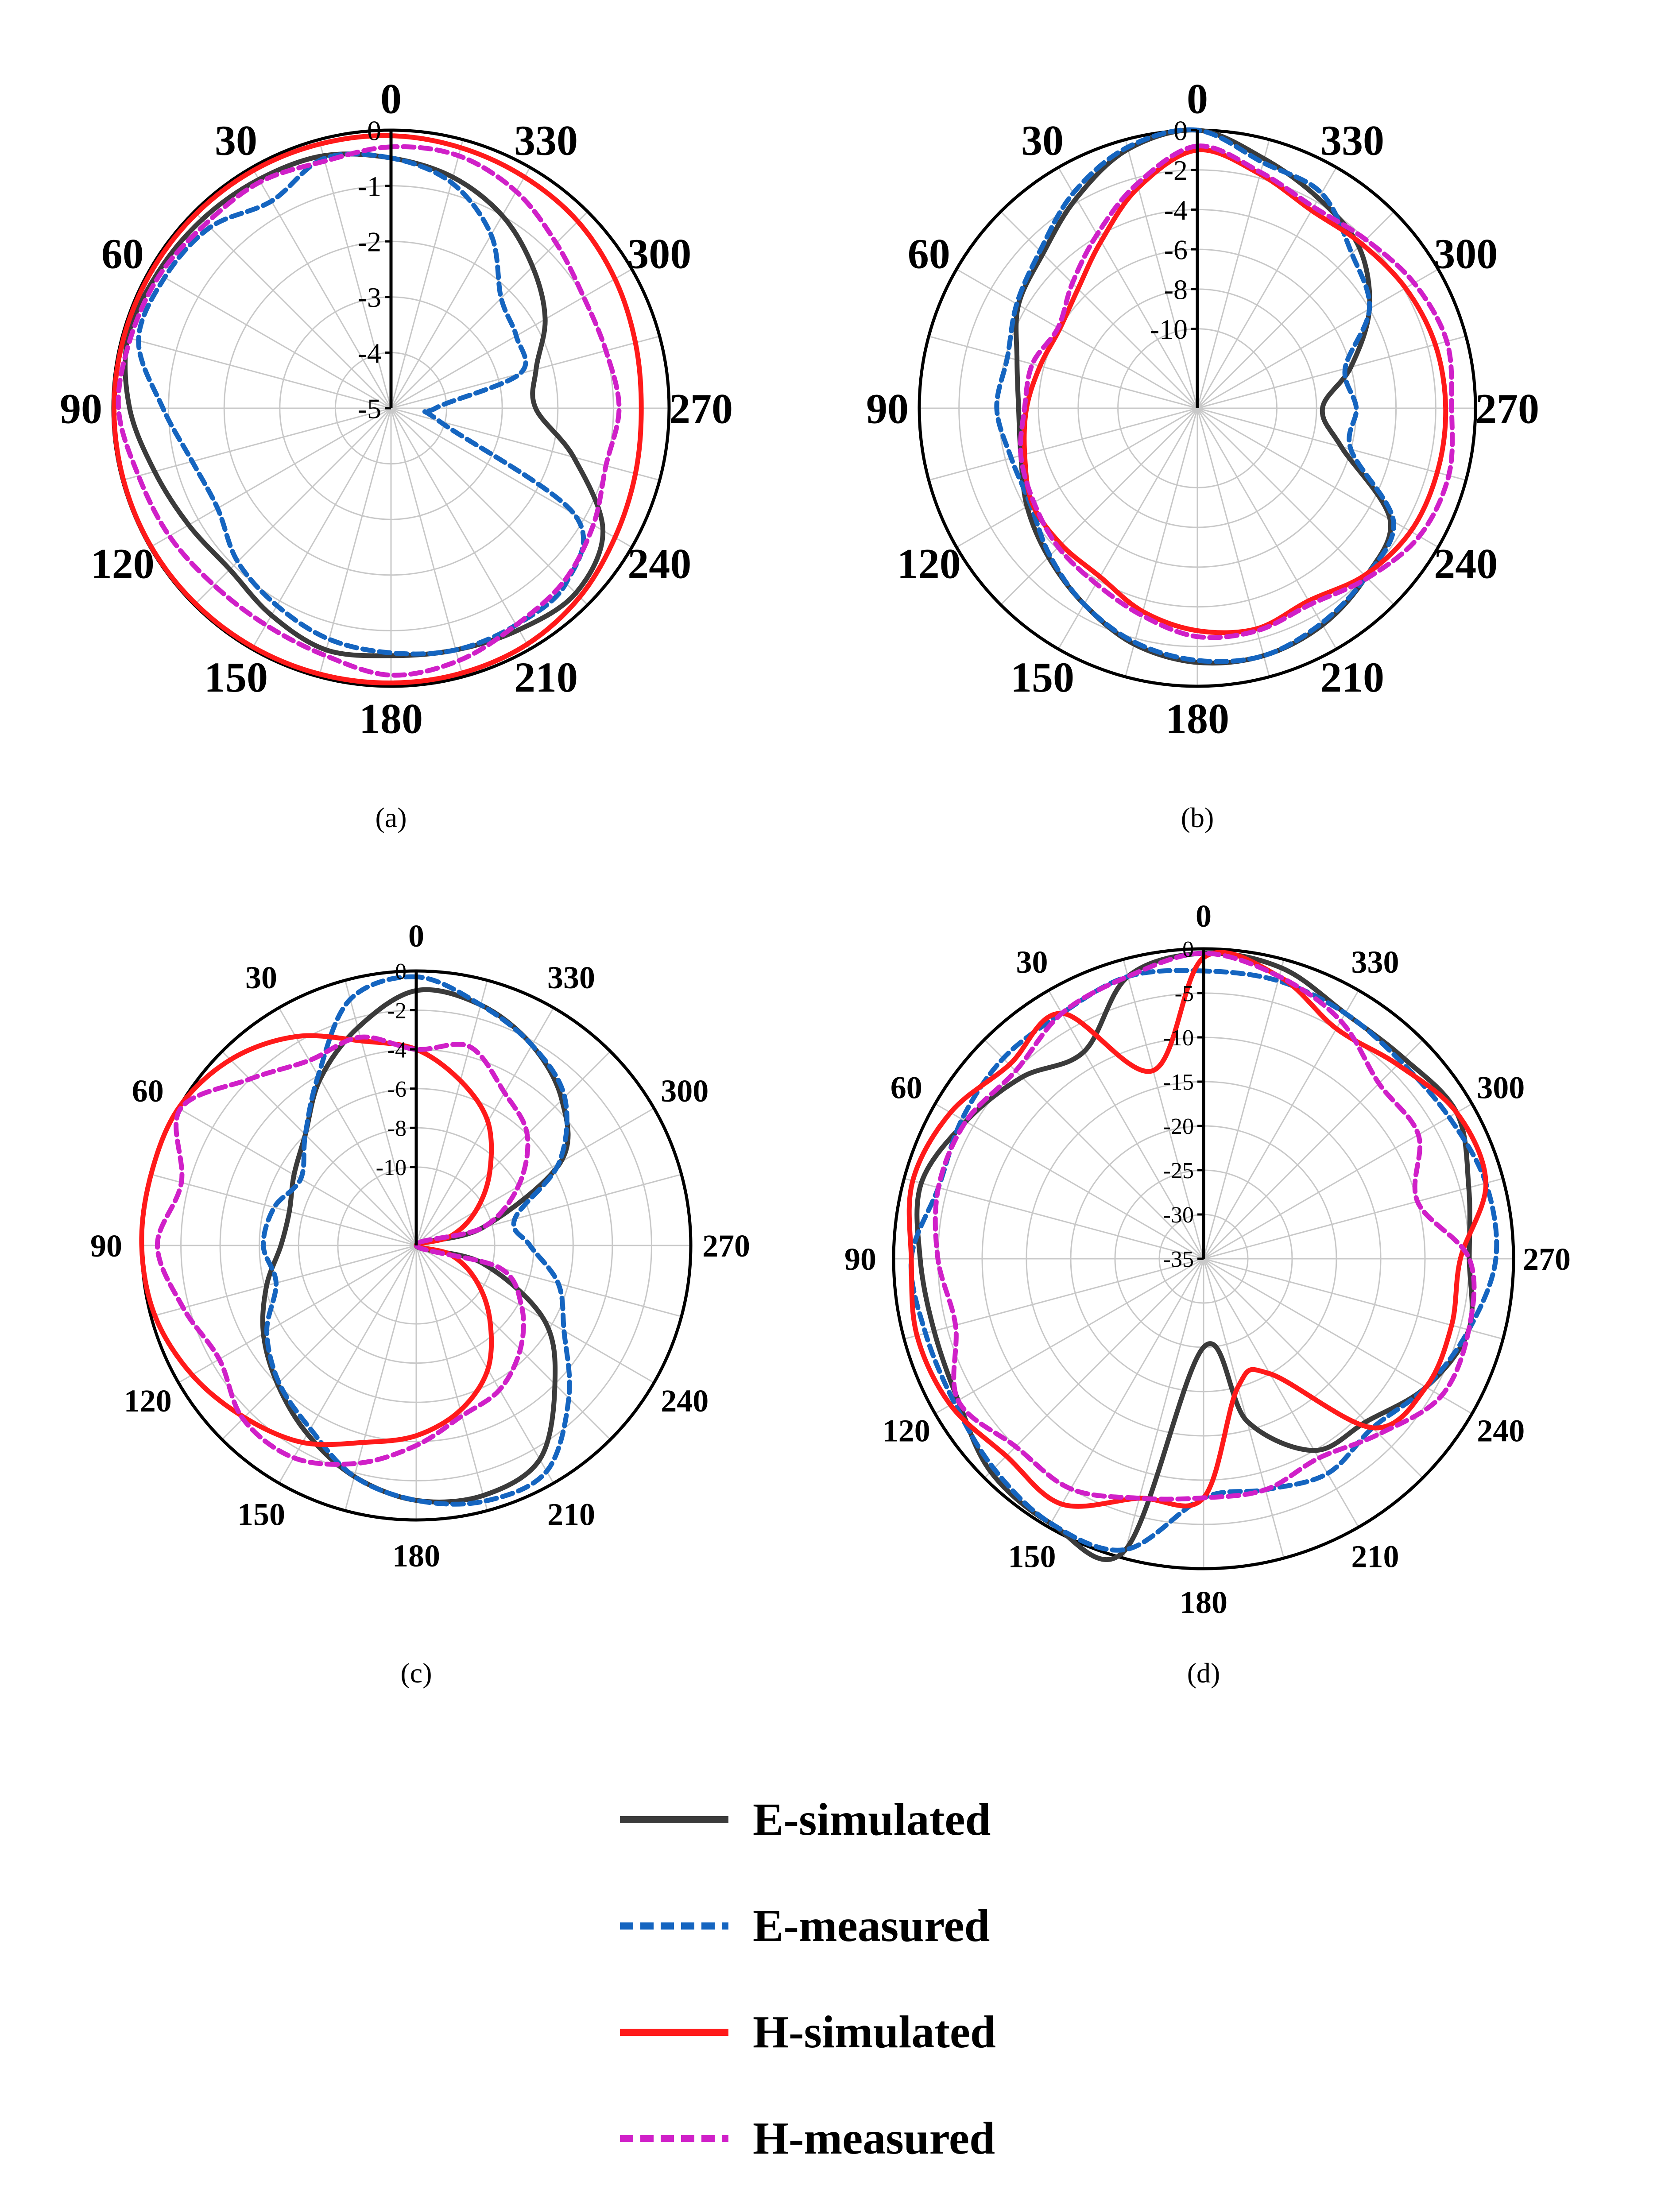 This screenshot has width=1661, height=2212. Describe the element at coordinates (123, 564) in the screenshot. I see `angle-tick-label: 120` at that location.